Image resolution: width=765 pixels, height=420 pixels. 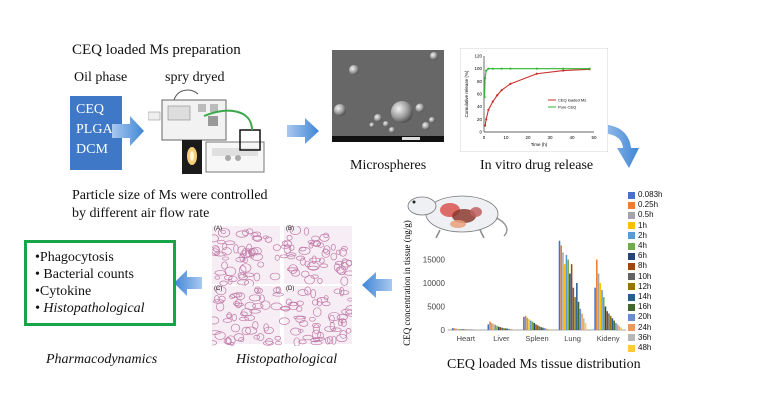 What do you see at coordinates (544, 364) in the screenshot?
I see `tissue-distribution-label: CEQ loaded Ms tissue distribution` at bounding box center [544, 364].